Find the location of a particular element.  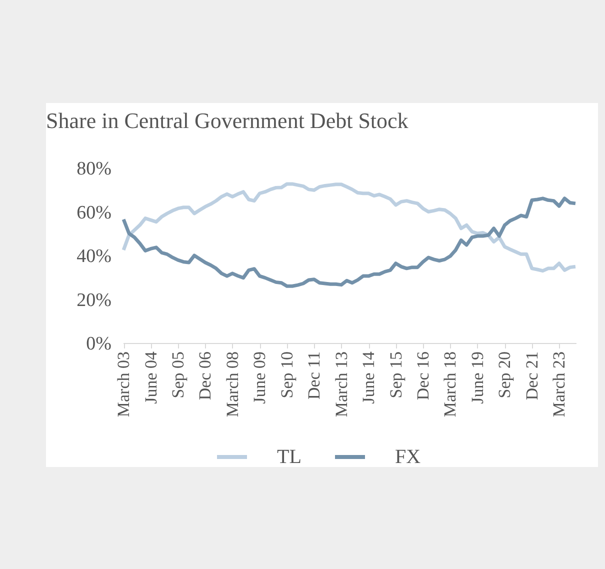

y-tick-label: 60% is located at coordinates (94, 213).